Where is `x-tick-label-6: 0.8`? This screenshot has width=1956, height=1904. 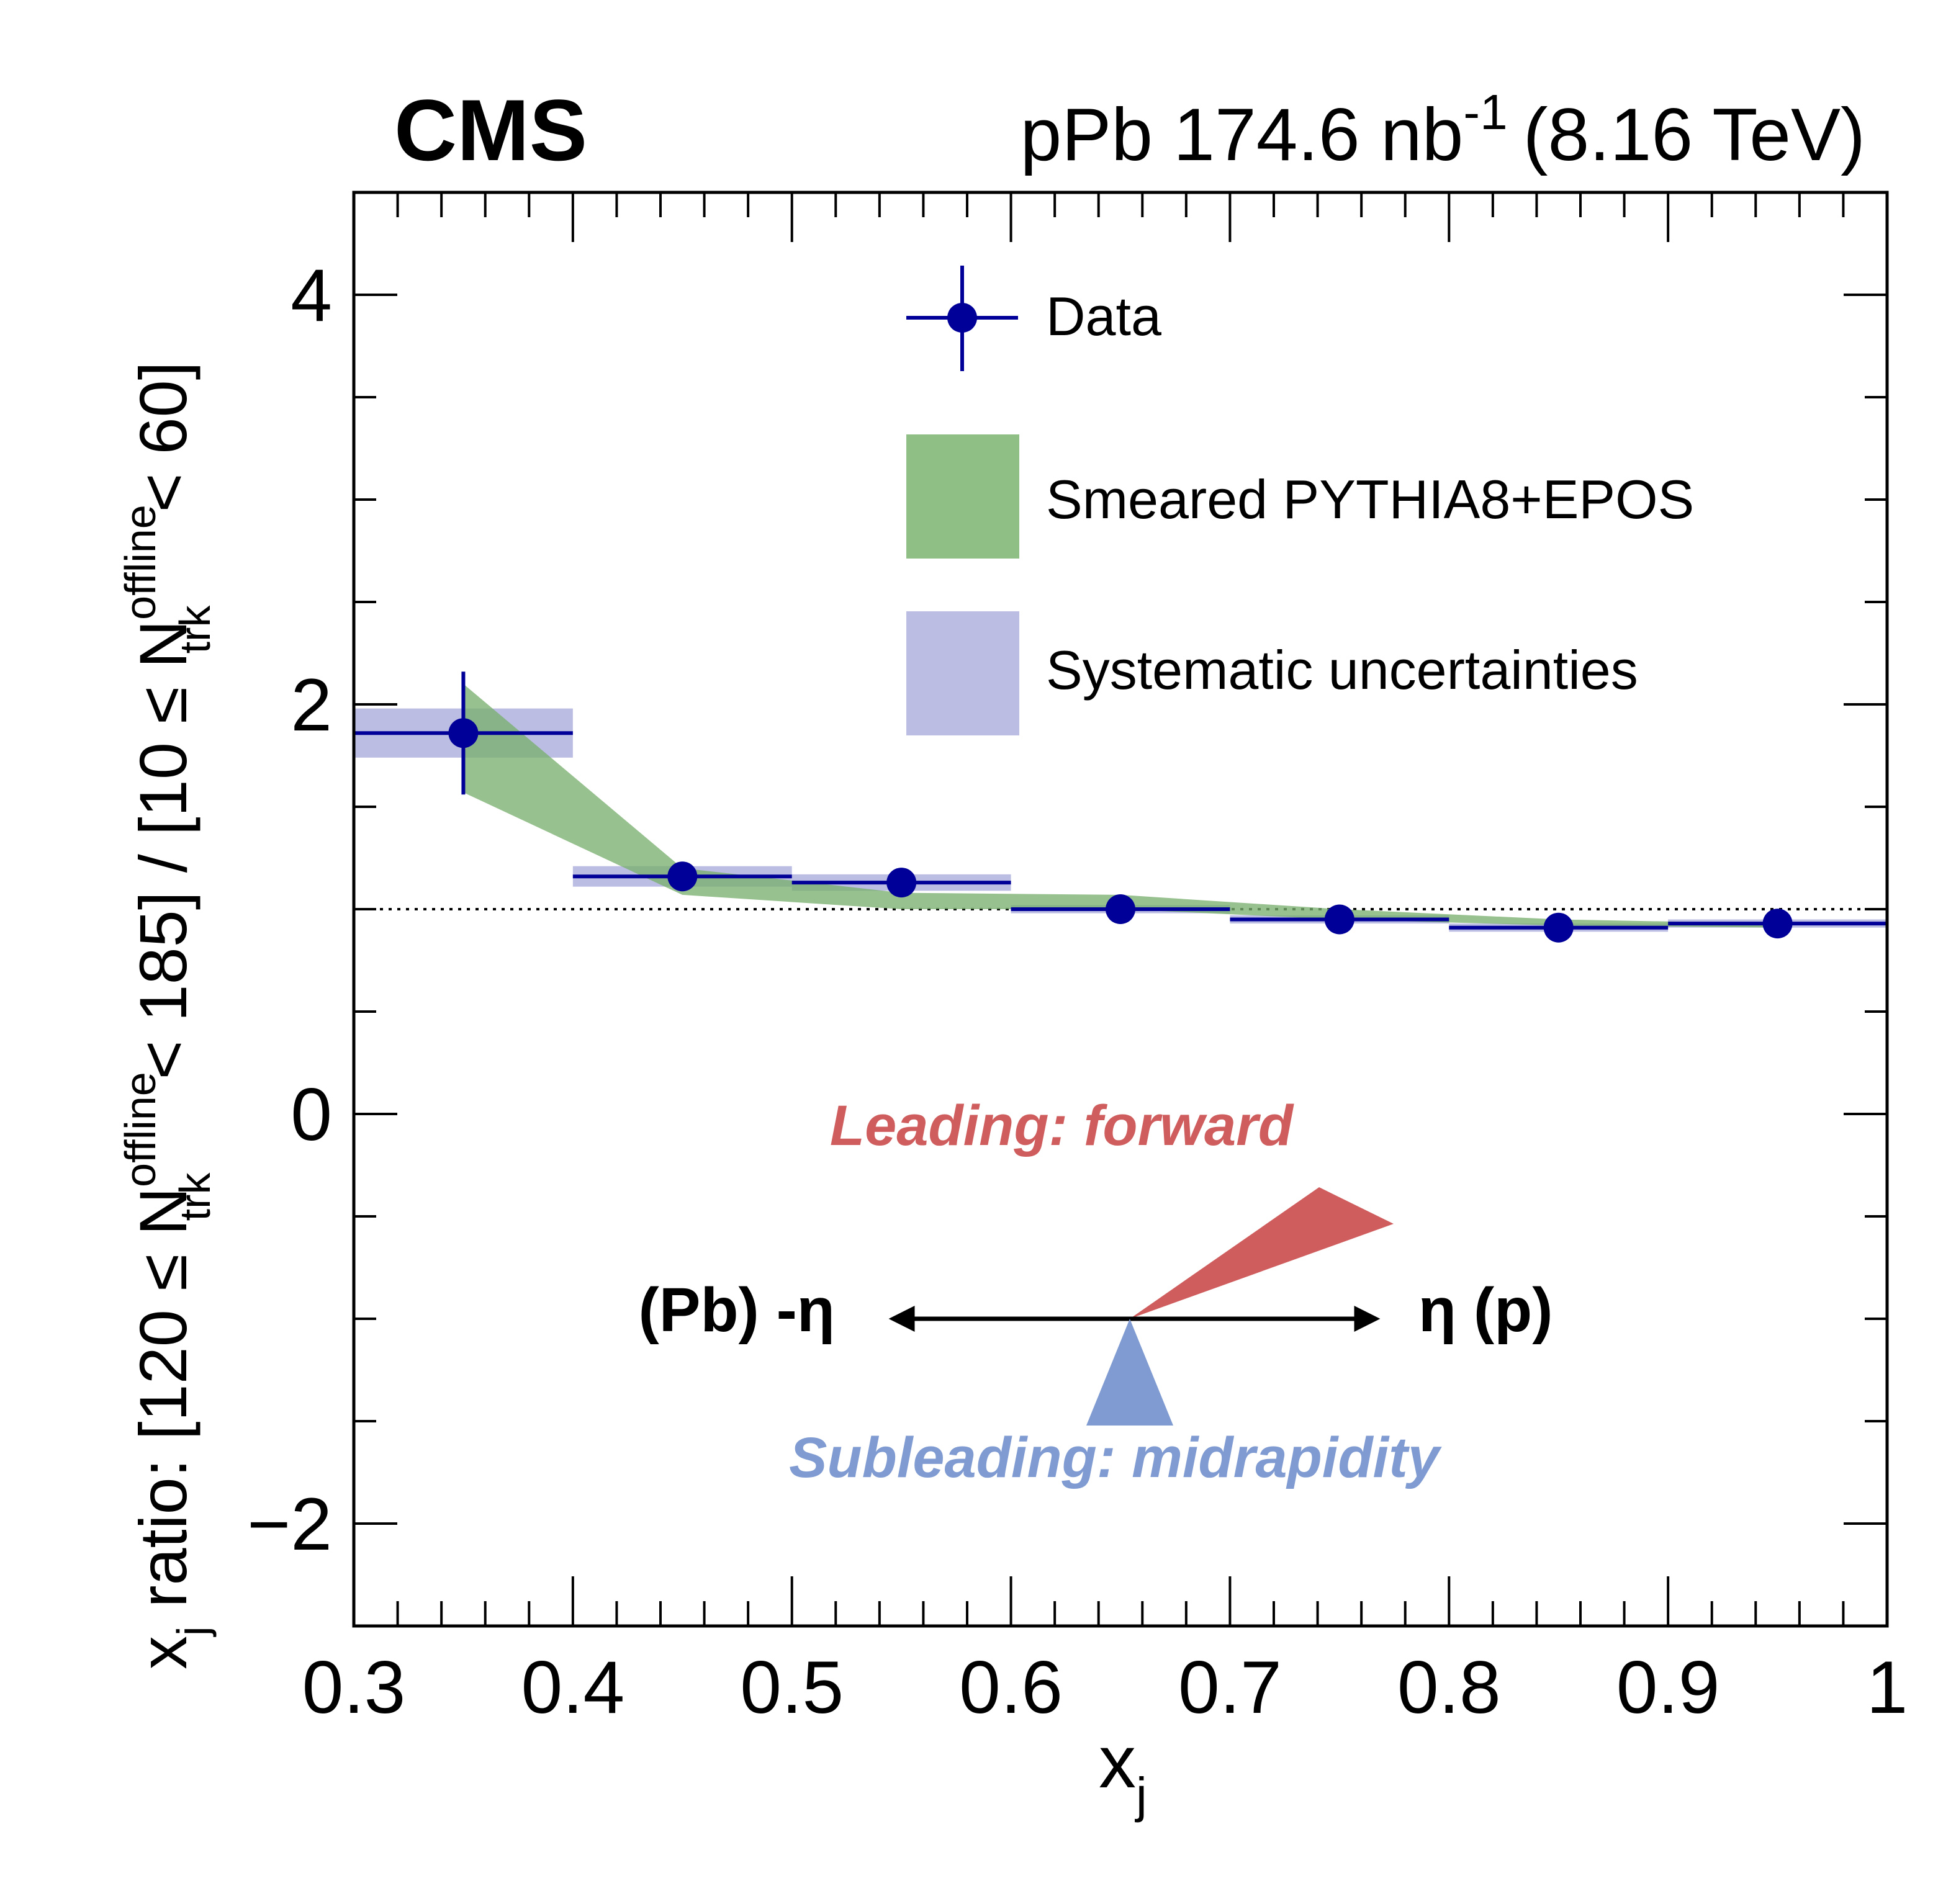 x-tick-label-6: 0.8 is located at coordinates (1449, 1687).